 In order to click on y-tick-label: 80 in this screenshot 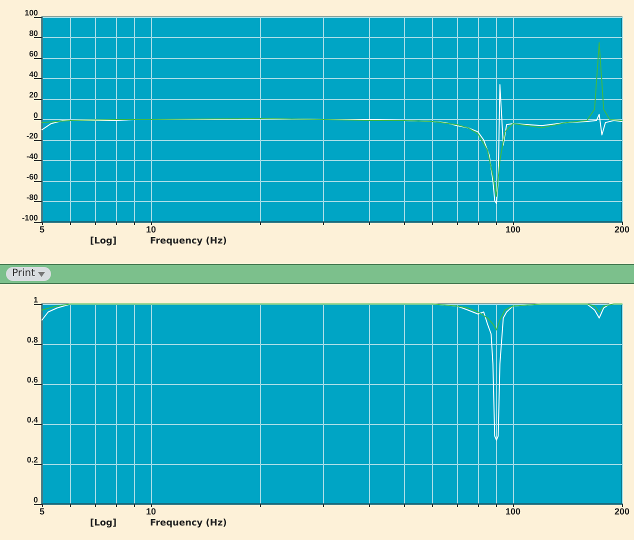, I will do `click(34, 33)`.